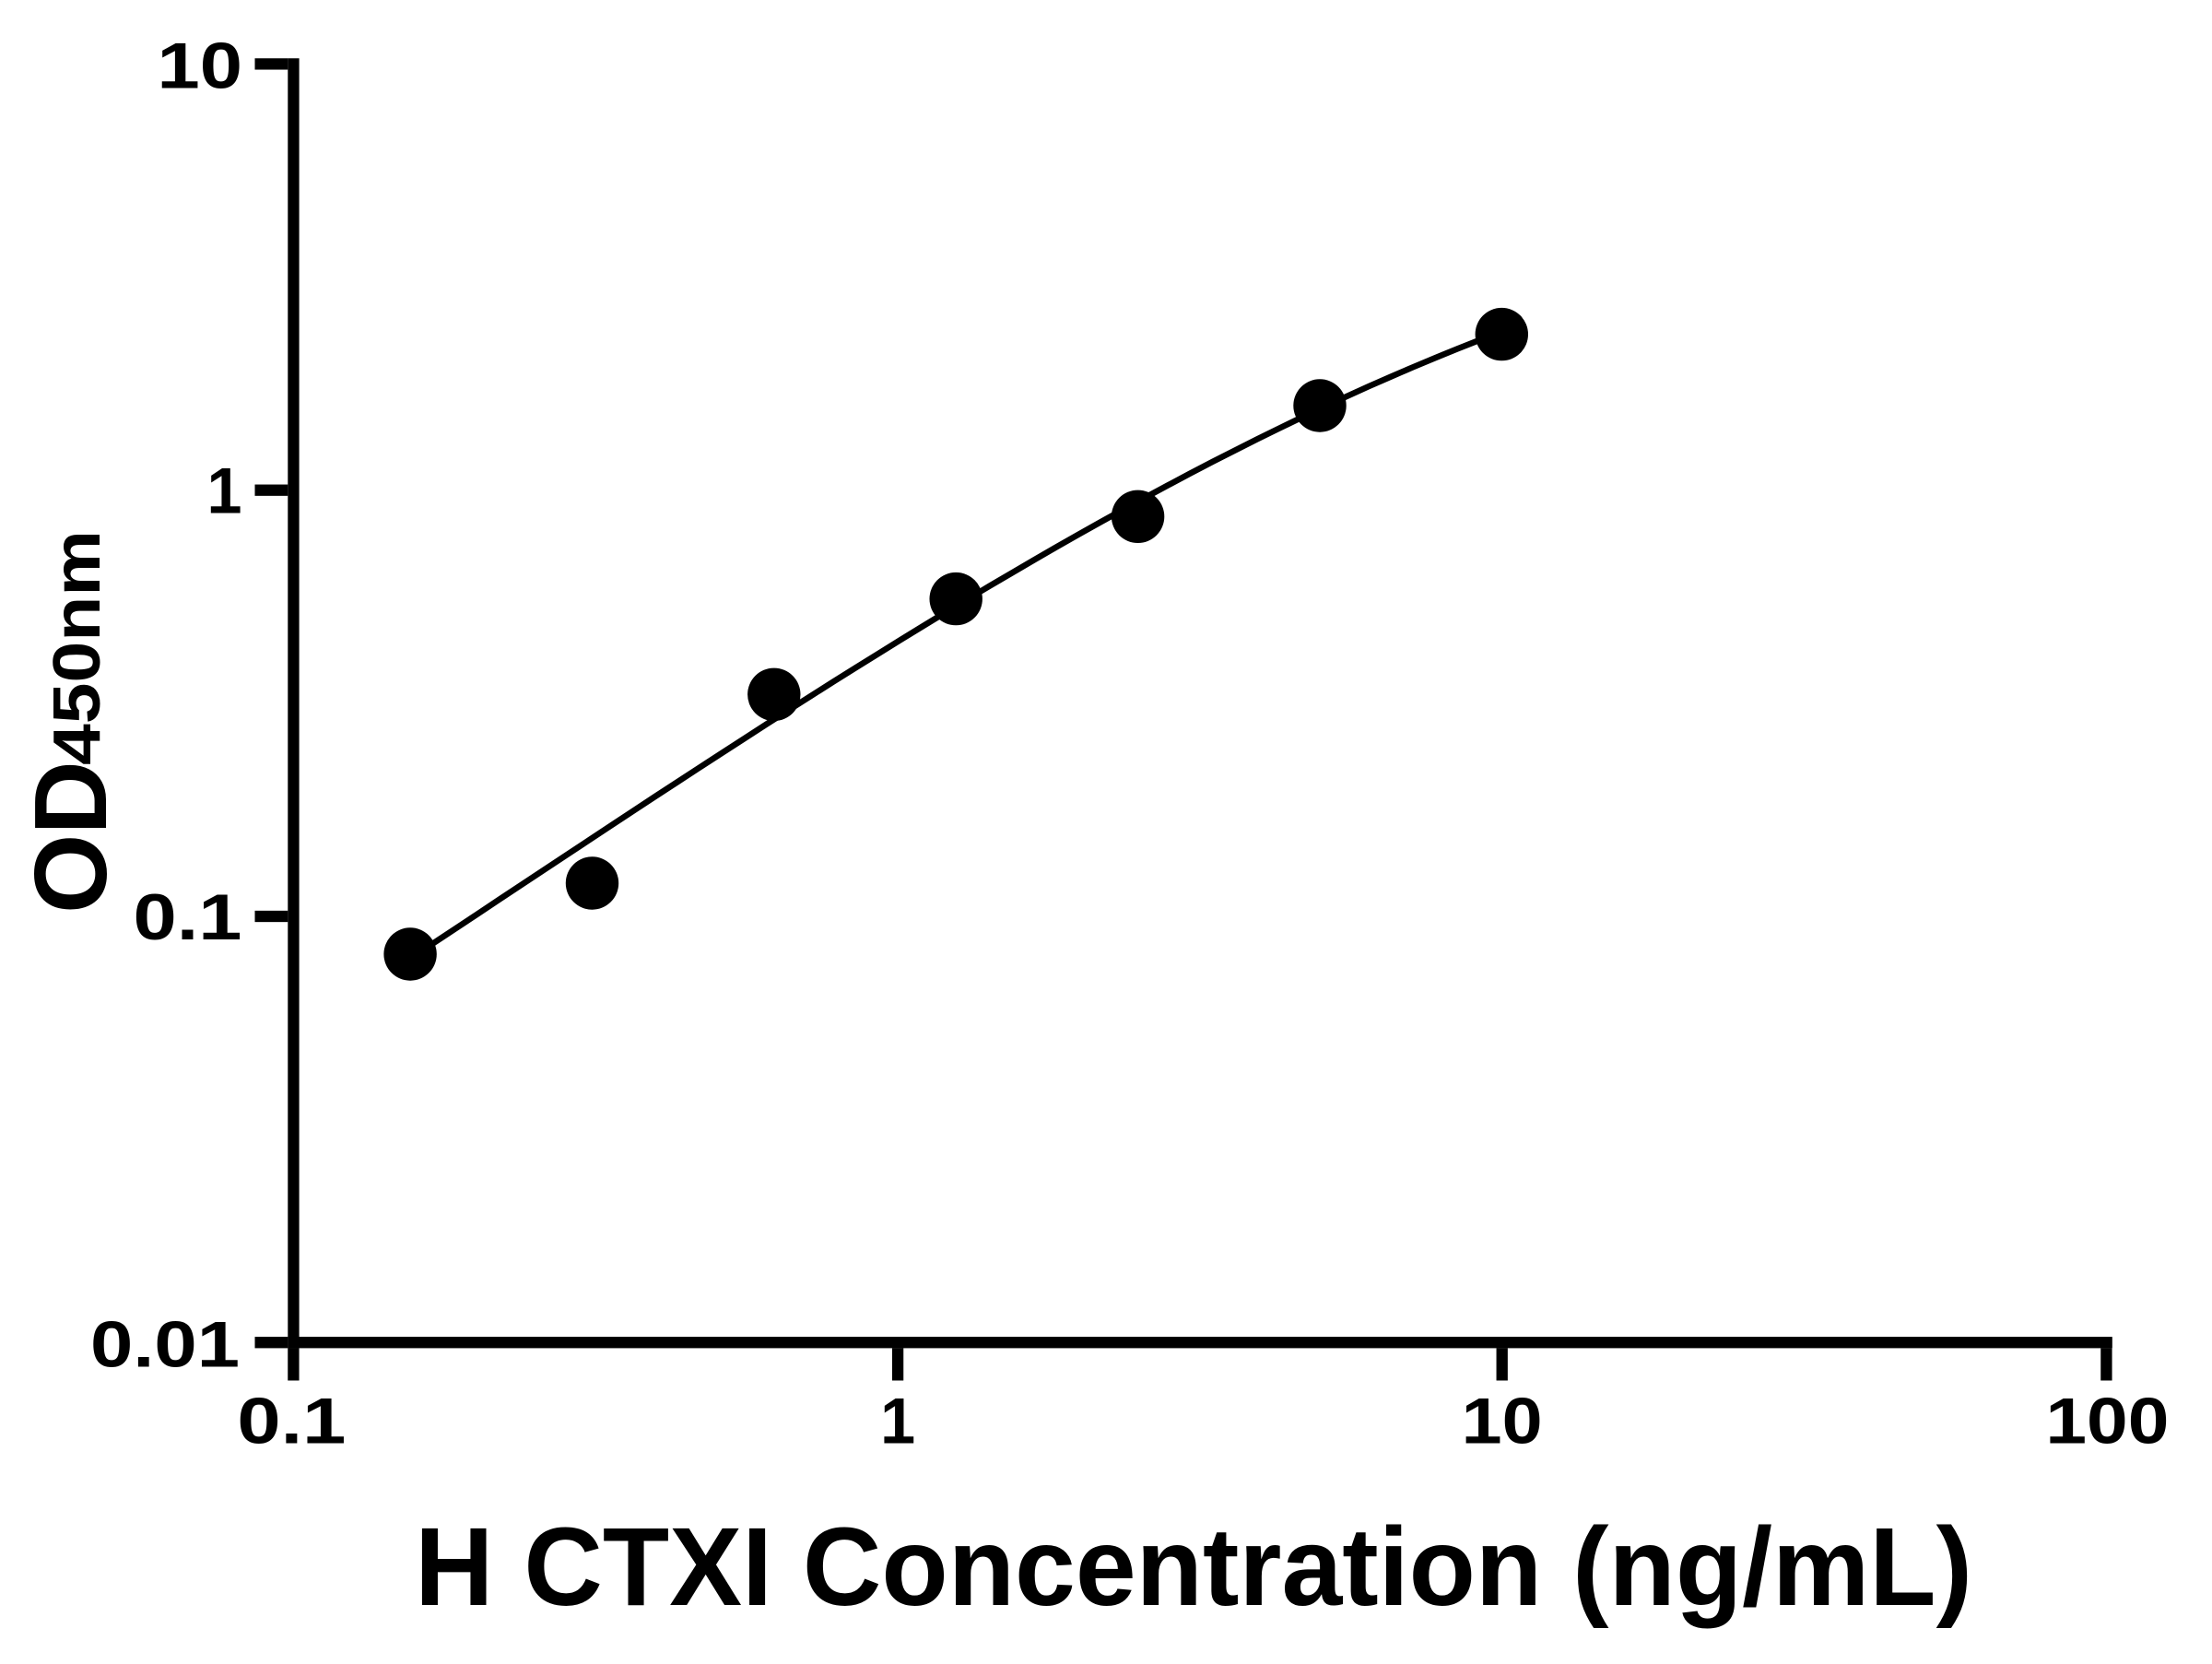 This screenshot has width=2212, height=1664. What do you see at coordinates (2107, 1420) in the screenshot?
I see `svg-text: 100` at bounding box center [2107, 1420].